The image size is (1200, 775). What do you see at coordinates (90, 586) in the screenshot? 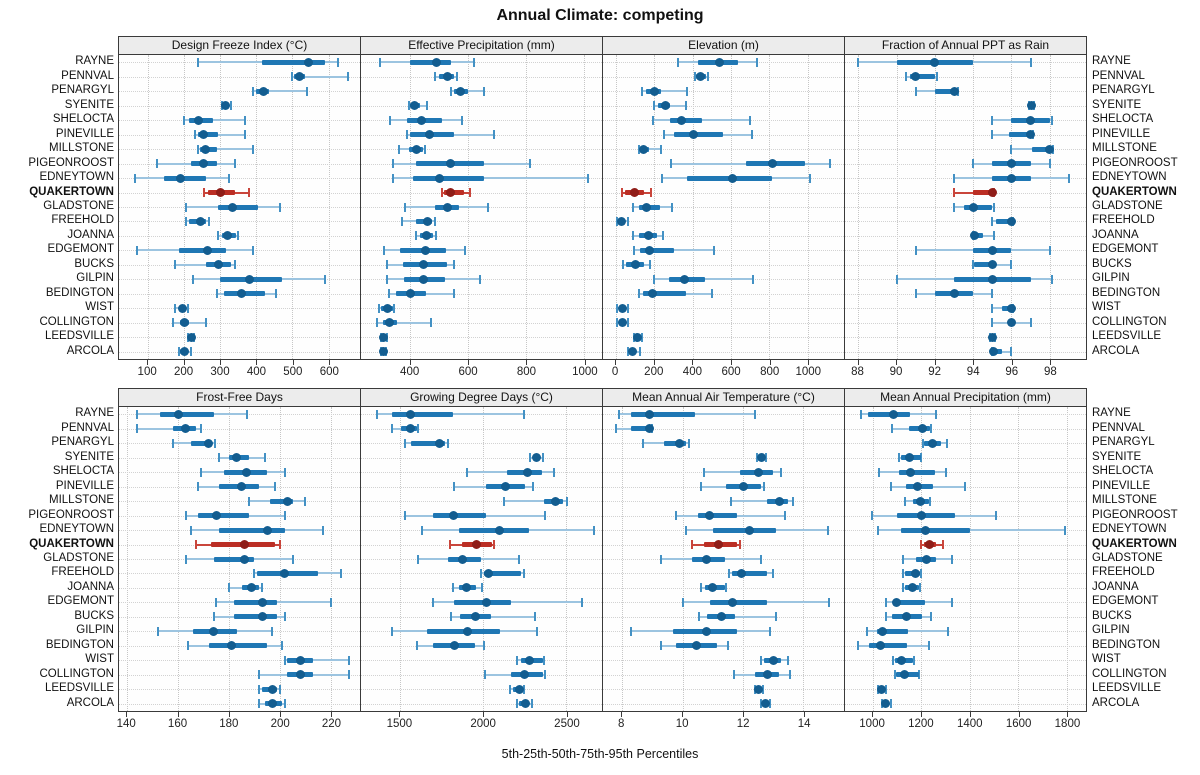
I see `site-label: JOANNA` at bounding box center [90, 586].